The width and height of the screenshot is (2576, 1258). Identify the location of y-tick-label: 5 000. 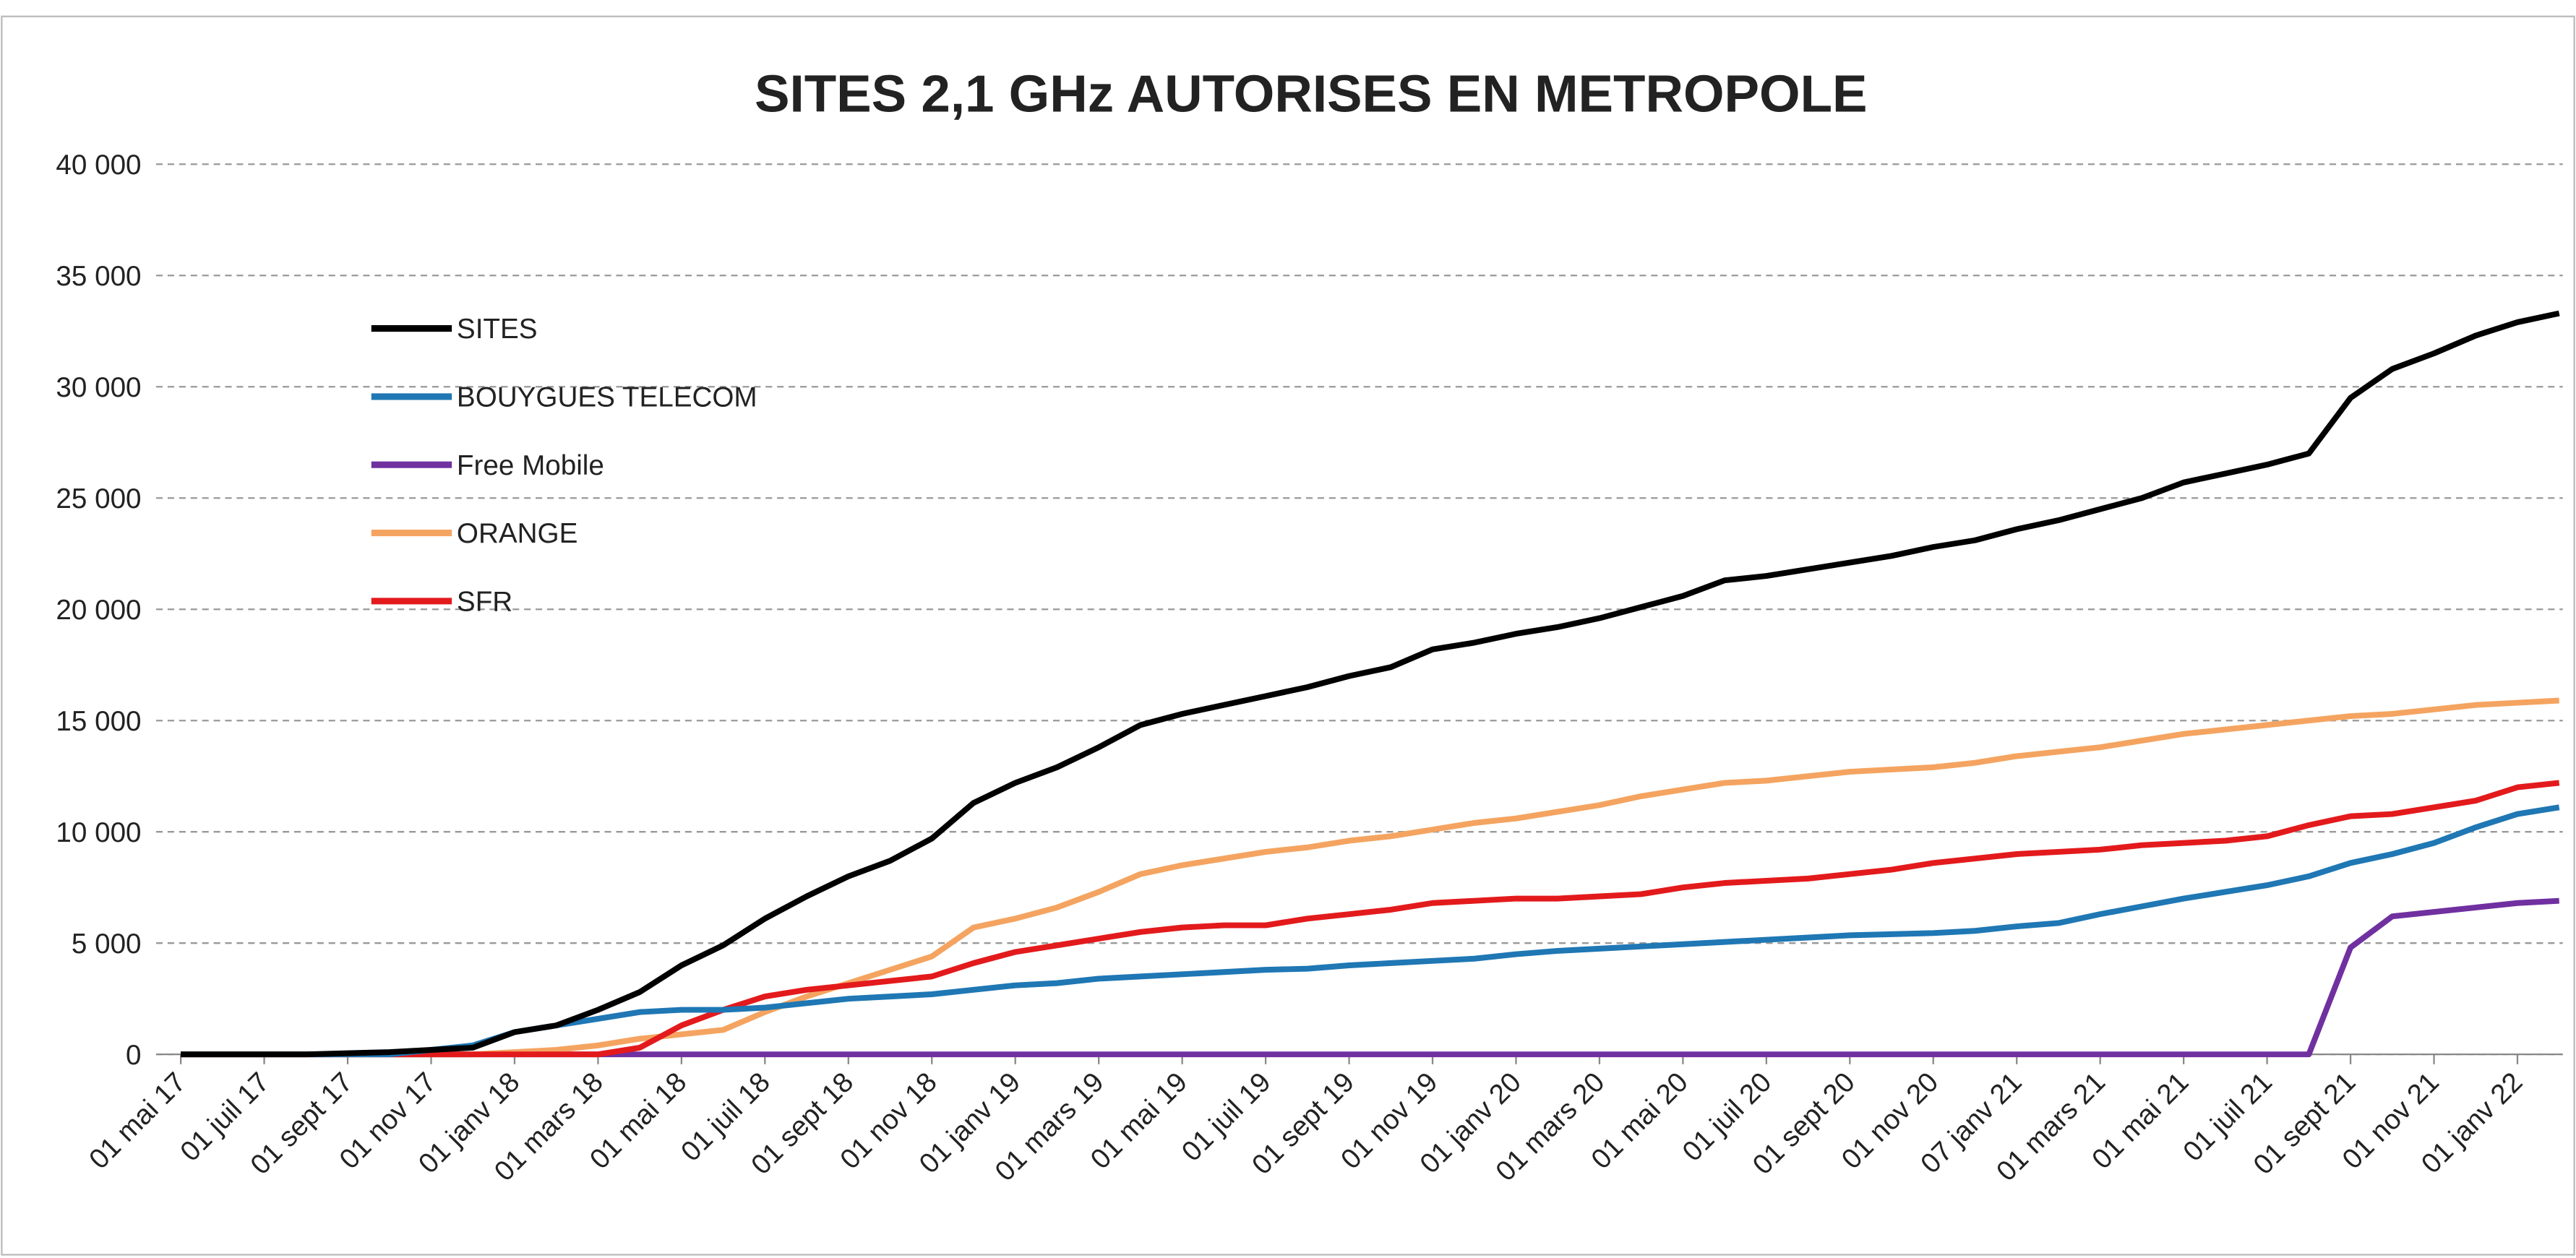
(107, 945).